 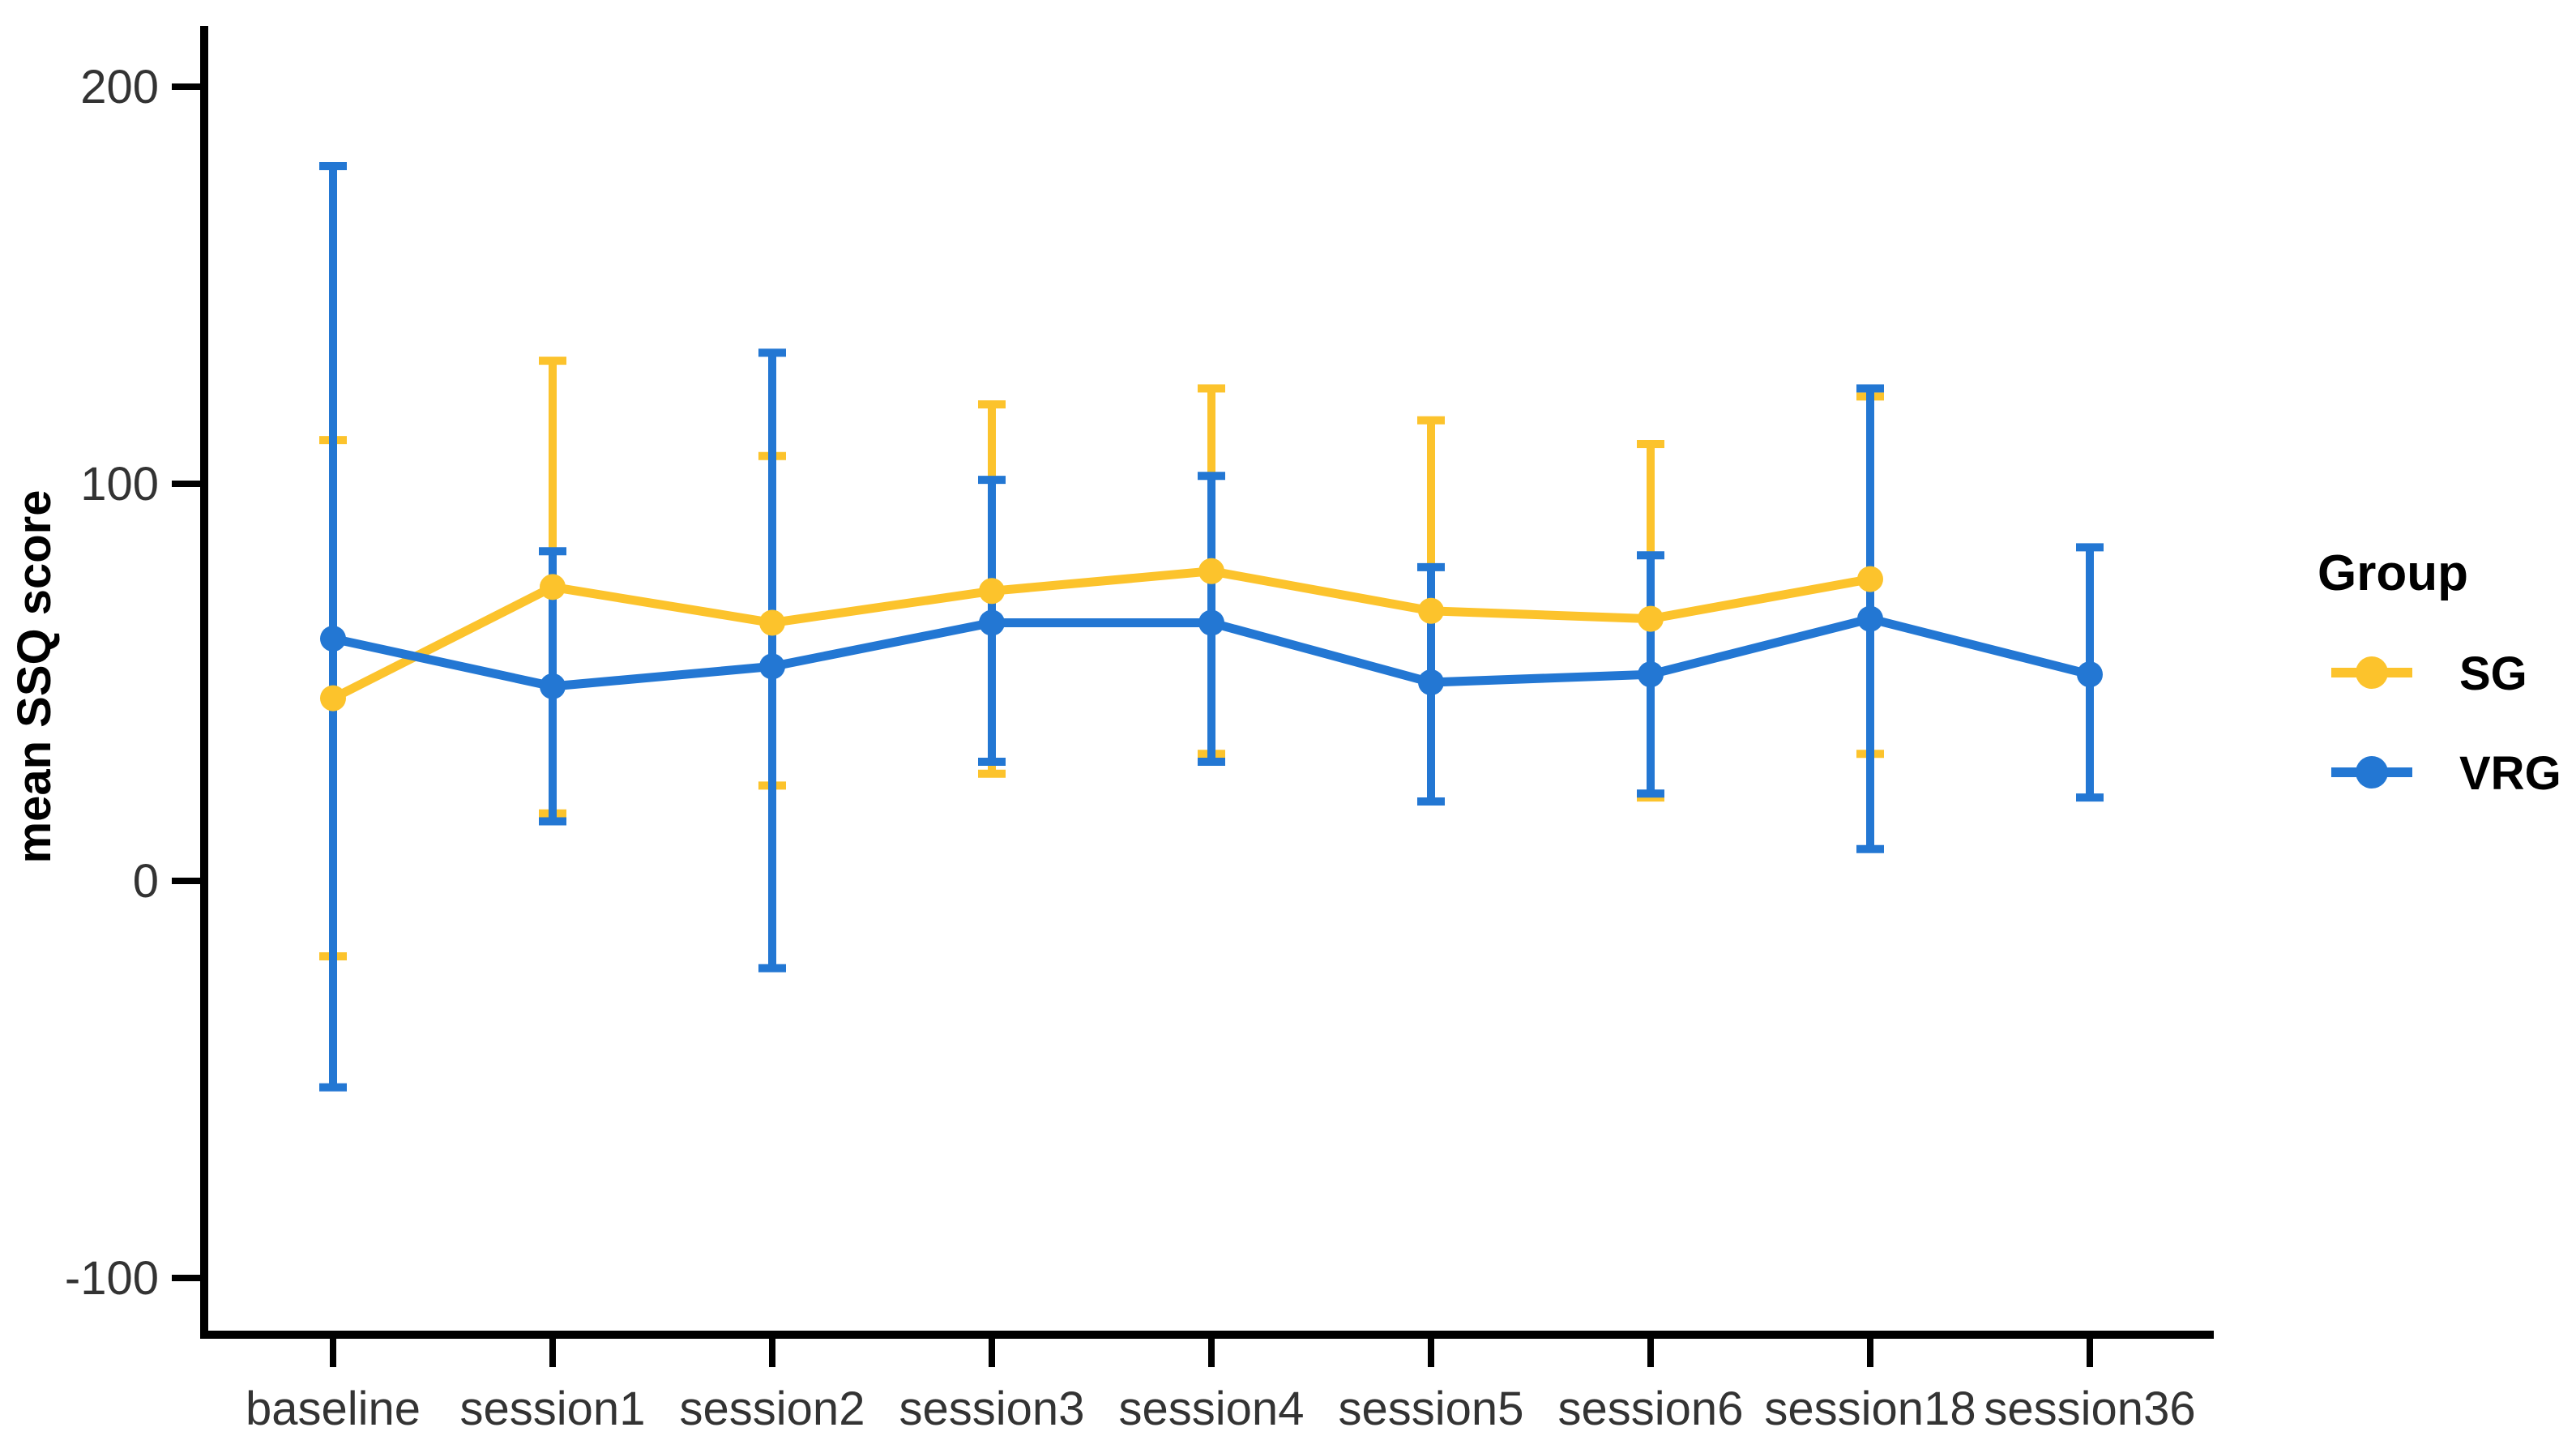 I want to click on legend-label-sg: SG, so click(x=2493, y=673).